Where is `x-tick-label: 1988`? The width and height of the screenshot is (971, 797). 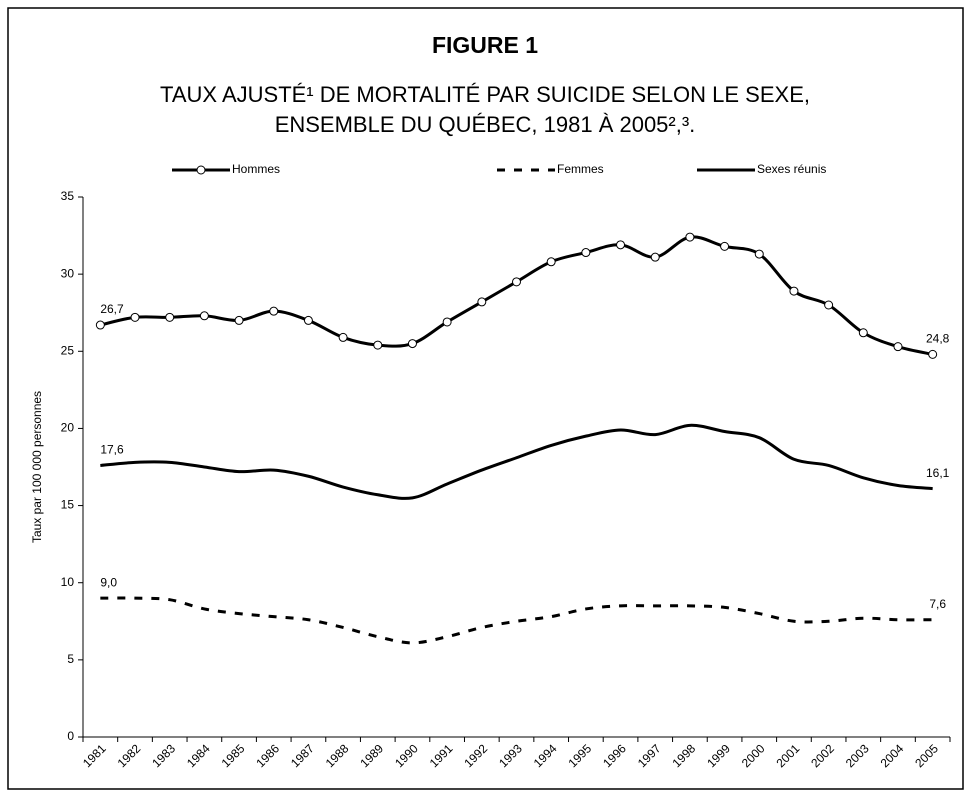 x-tick-label: 1988 is located at coordinates (337, 755).